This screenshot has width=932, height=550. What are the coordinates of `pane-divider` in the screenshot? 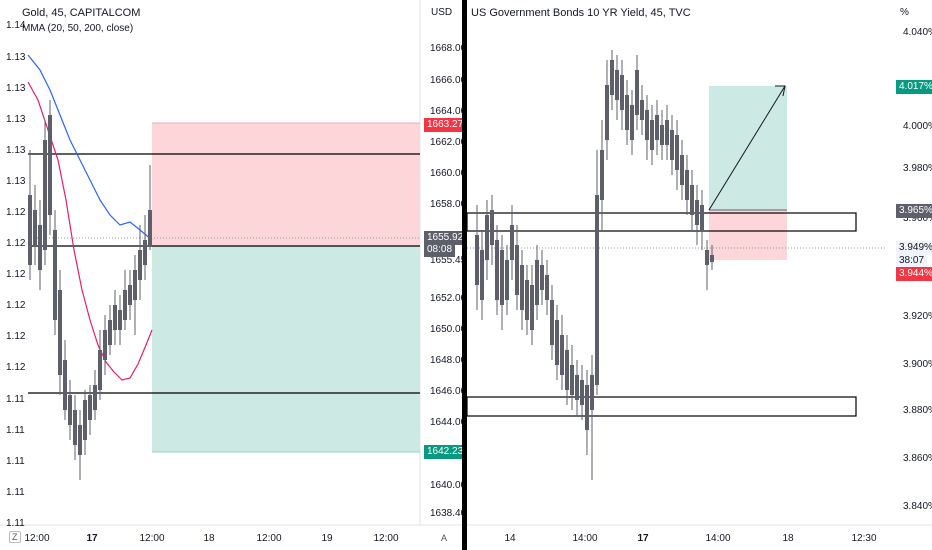 It's located at (464, 275).